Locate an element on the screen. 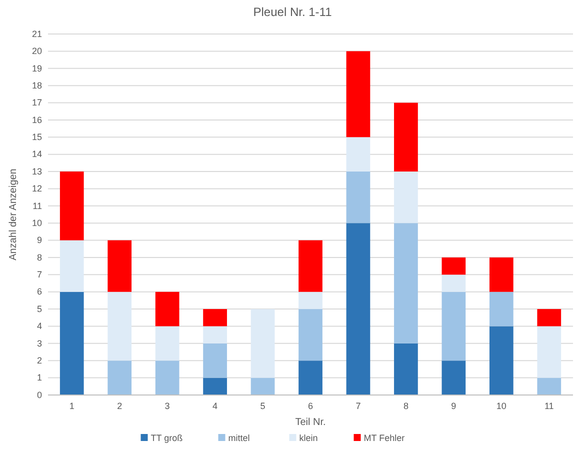 The image size is (585, 453). x-tick-label: 1 is located at coordinates (71, 406).